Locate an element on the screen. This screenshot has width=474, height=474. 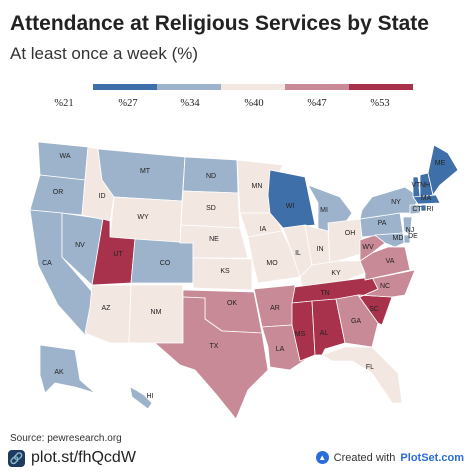
state-label-il: IL is located at coordinates (298, 253).